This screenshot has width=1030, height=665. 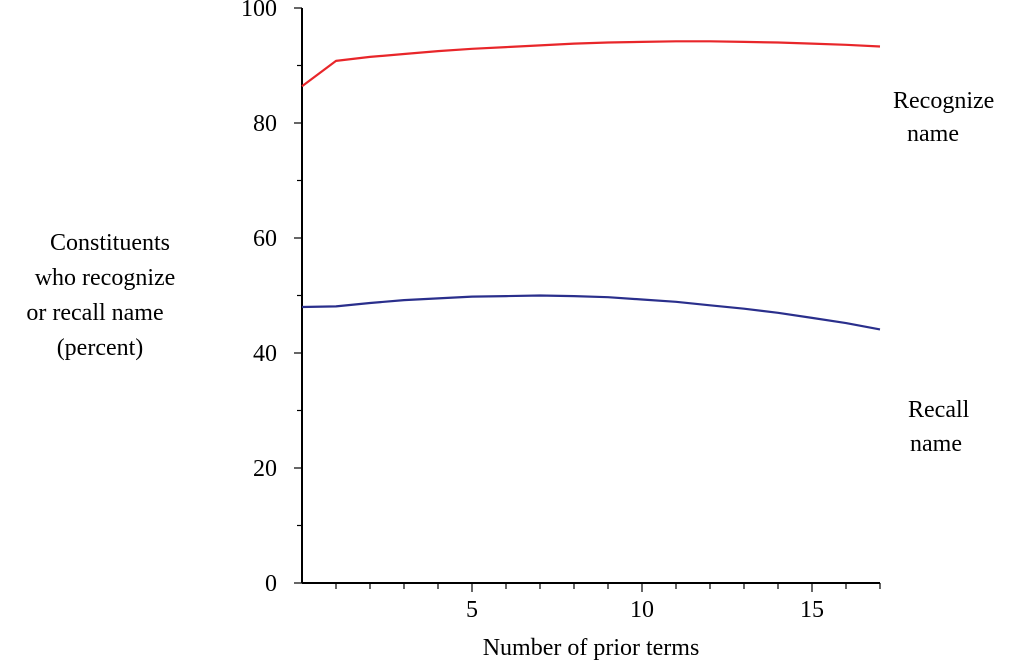 I want to click on x-tick-label: 10, so click(x=642, y=610).